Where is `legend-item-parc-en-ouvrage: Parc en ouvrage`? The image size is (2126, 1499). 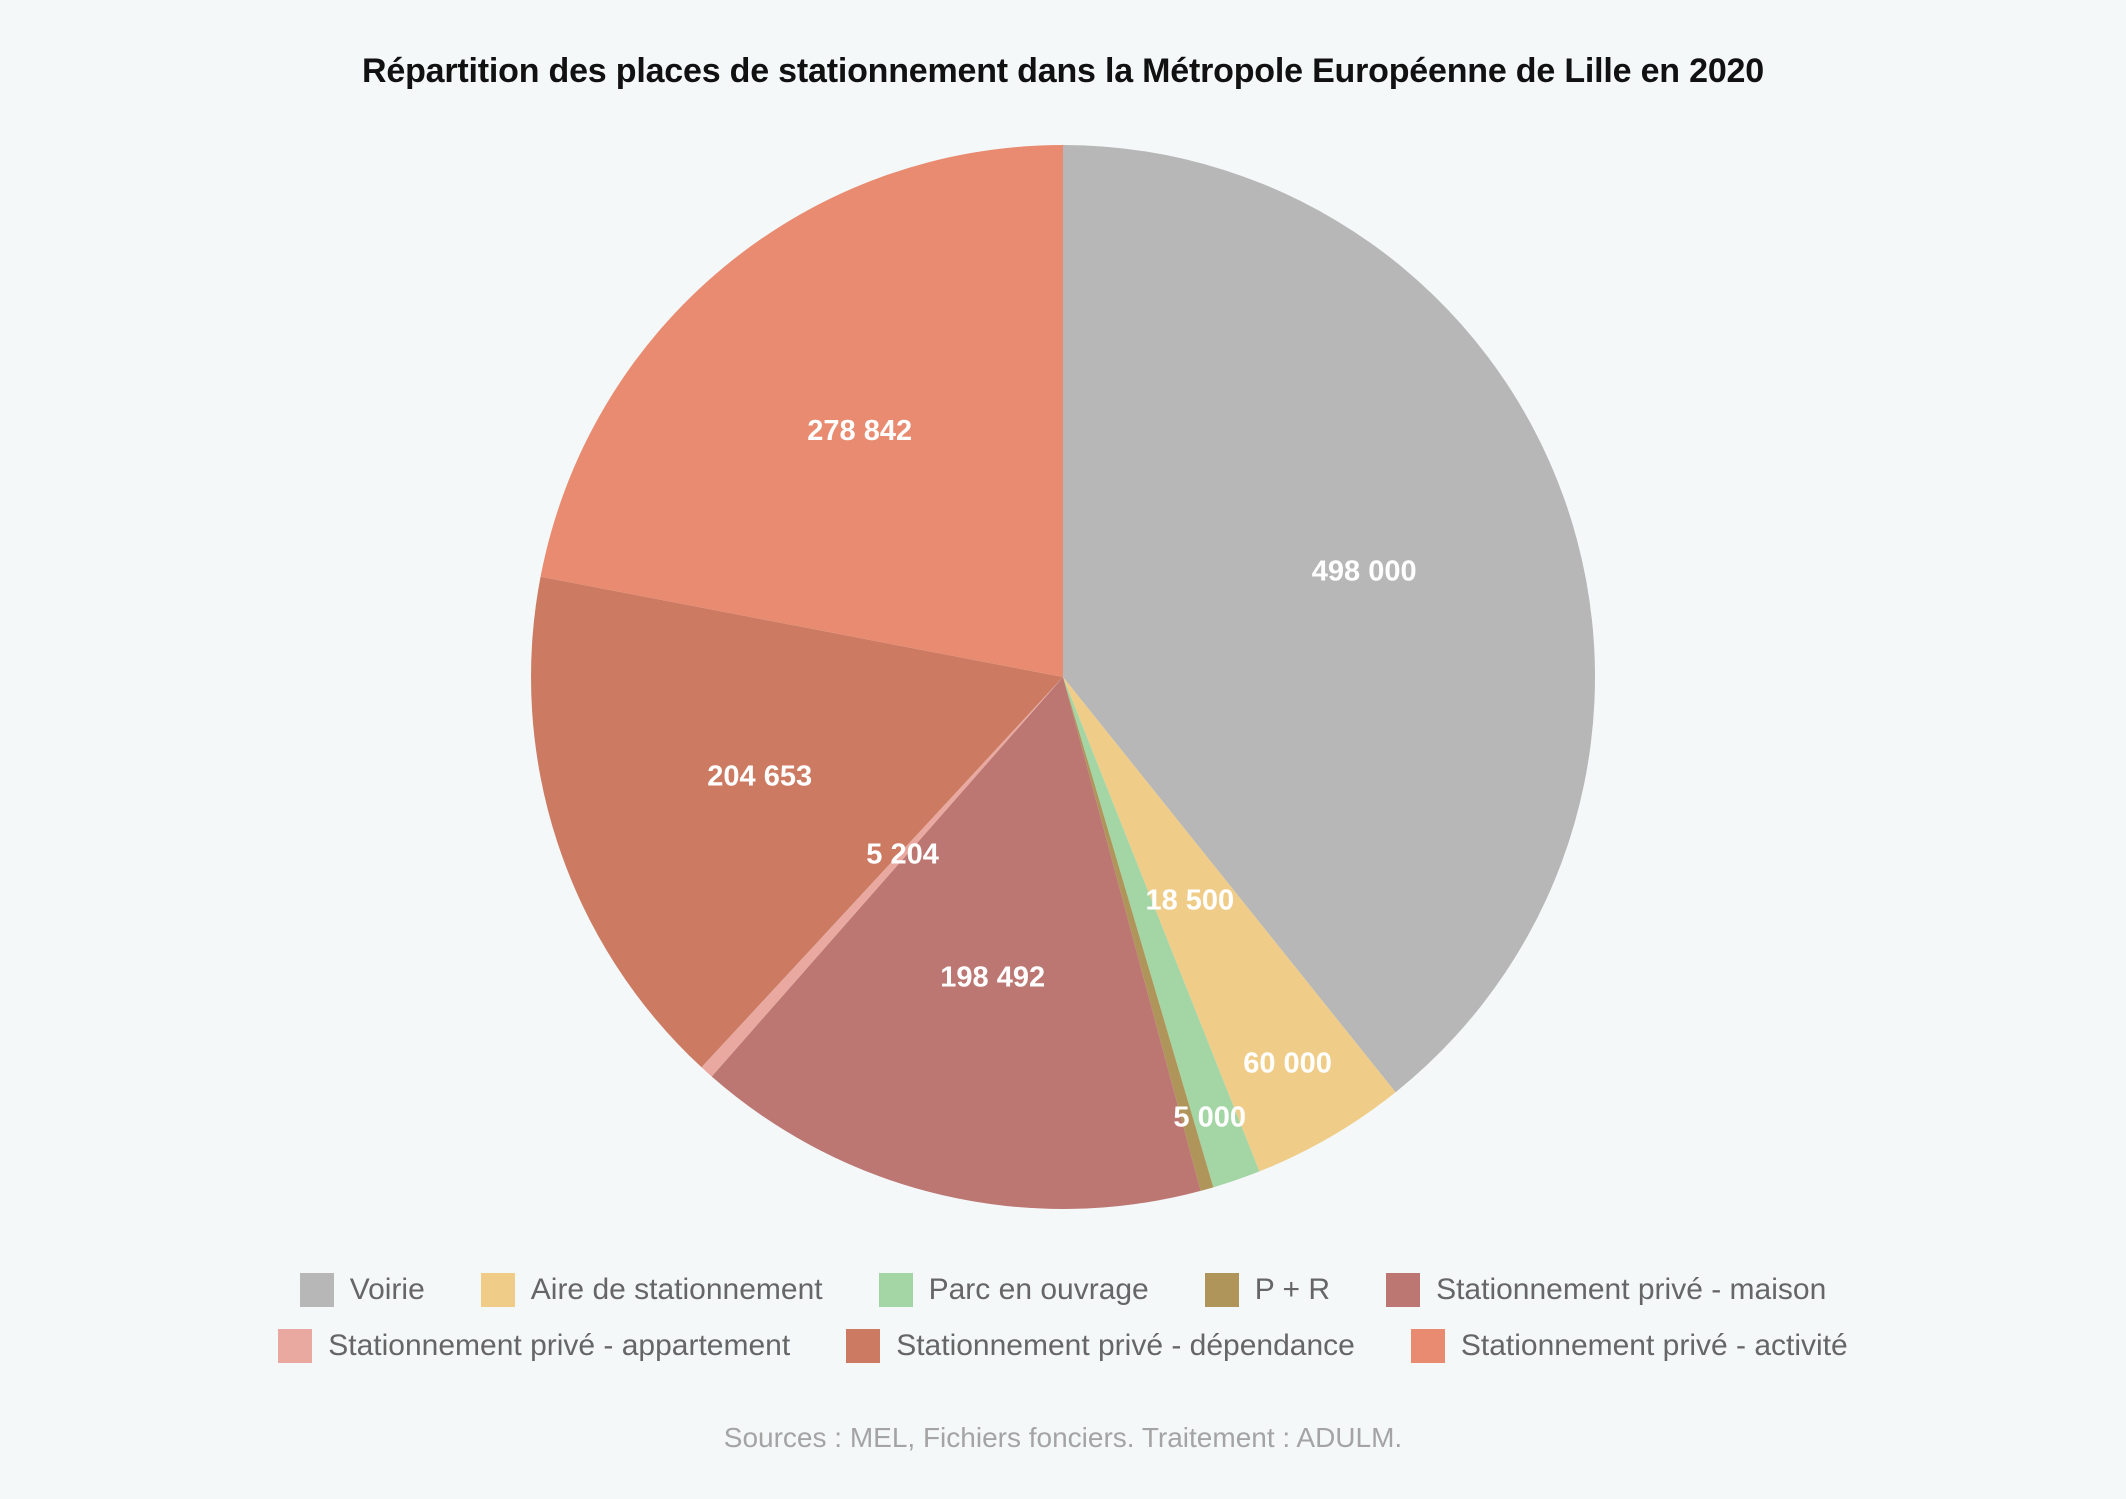 legend-item-parc-en-ouvrage: Parc en ouvrage is located at coordinates (1013, 1290).